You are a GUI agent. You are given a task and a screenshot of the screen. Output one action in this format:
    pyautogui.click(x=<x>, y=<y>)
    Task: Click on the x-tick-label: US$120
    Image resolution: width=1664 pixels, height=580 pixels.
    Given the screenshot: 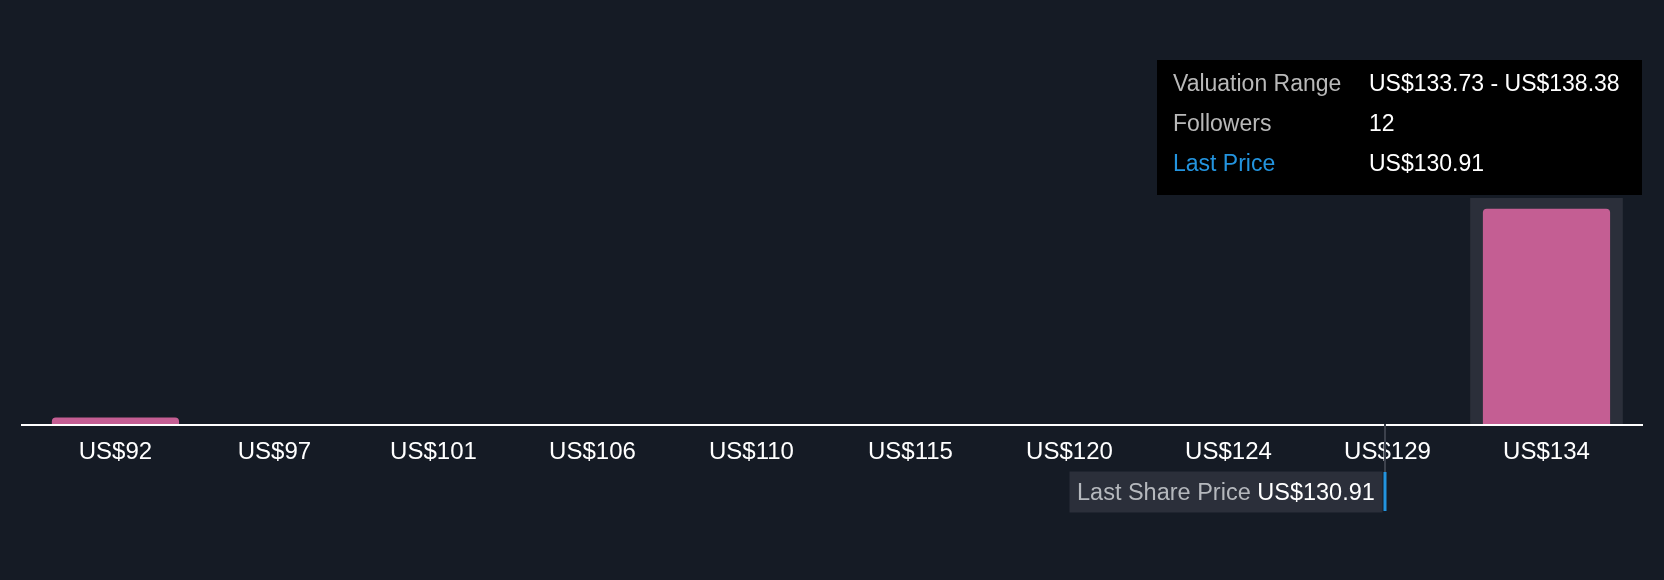 What is the action you would take?
    pyautogui.click(x=1069, y=450)
    